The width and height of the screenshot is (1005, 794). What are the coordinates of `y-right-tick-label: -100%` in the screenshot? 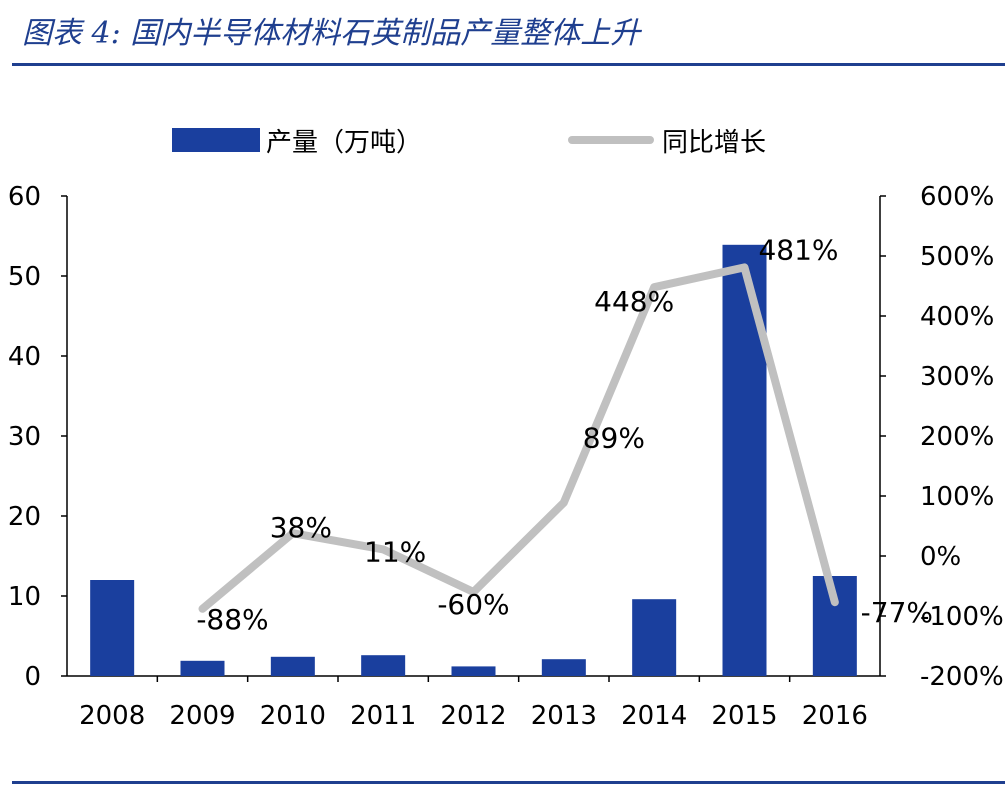 It's located at (962, 617).